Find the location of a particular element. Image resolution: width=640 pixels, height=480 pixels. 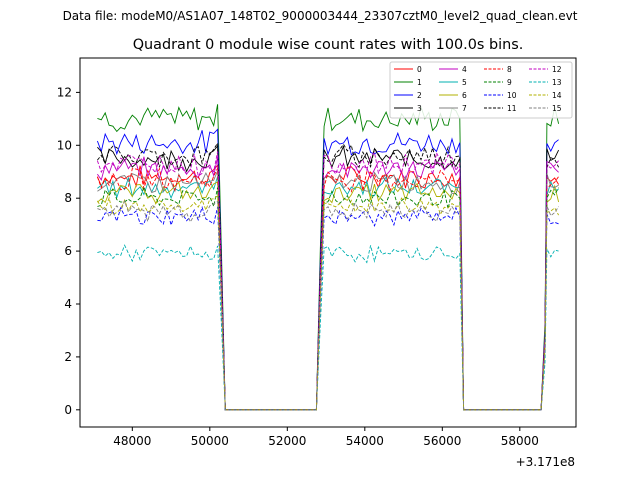

x-tick-label: 58000 is located at coordinates (520, 441).